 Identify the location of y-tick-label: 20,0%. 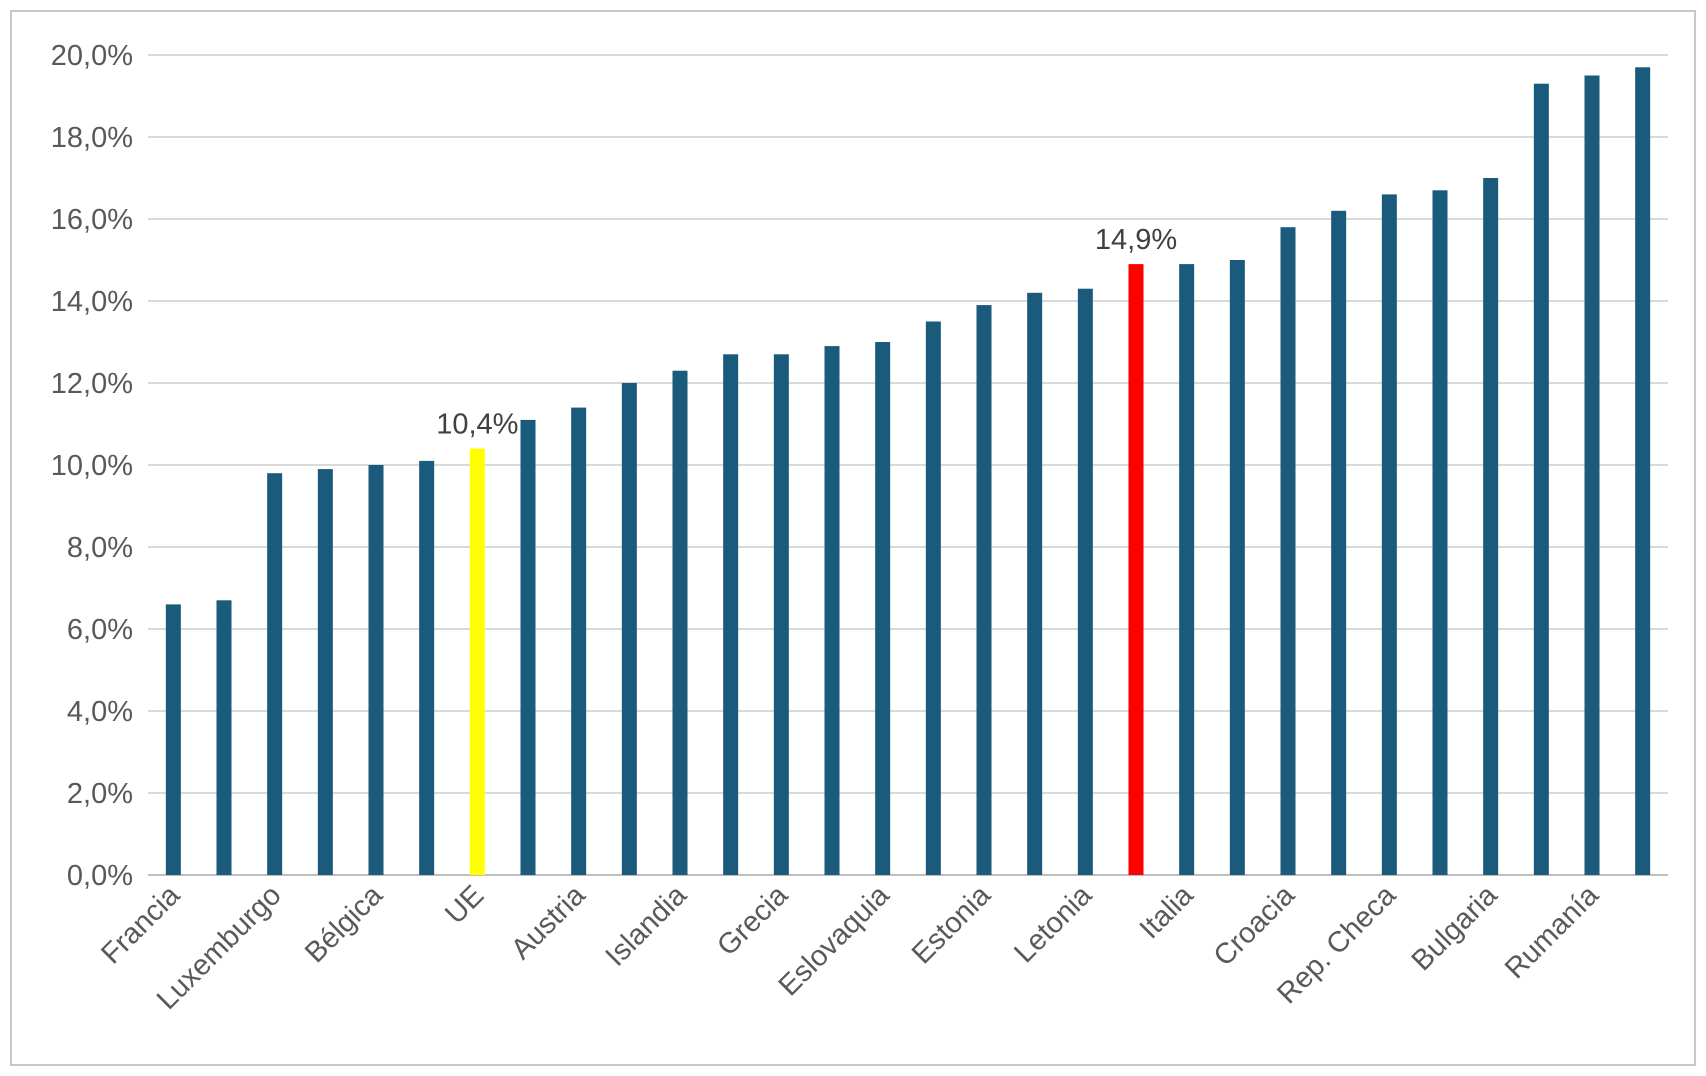
(92, 56).